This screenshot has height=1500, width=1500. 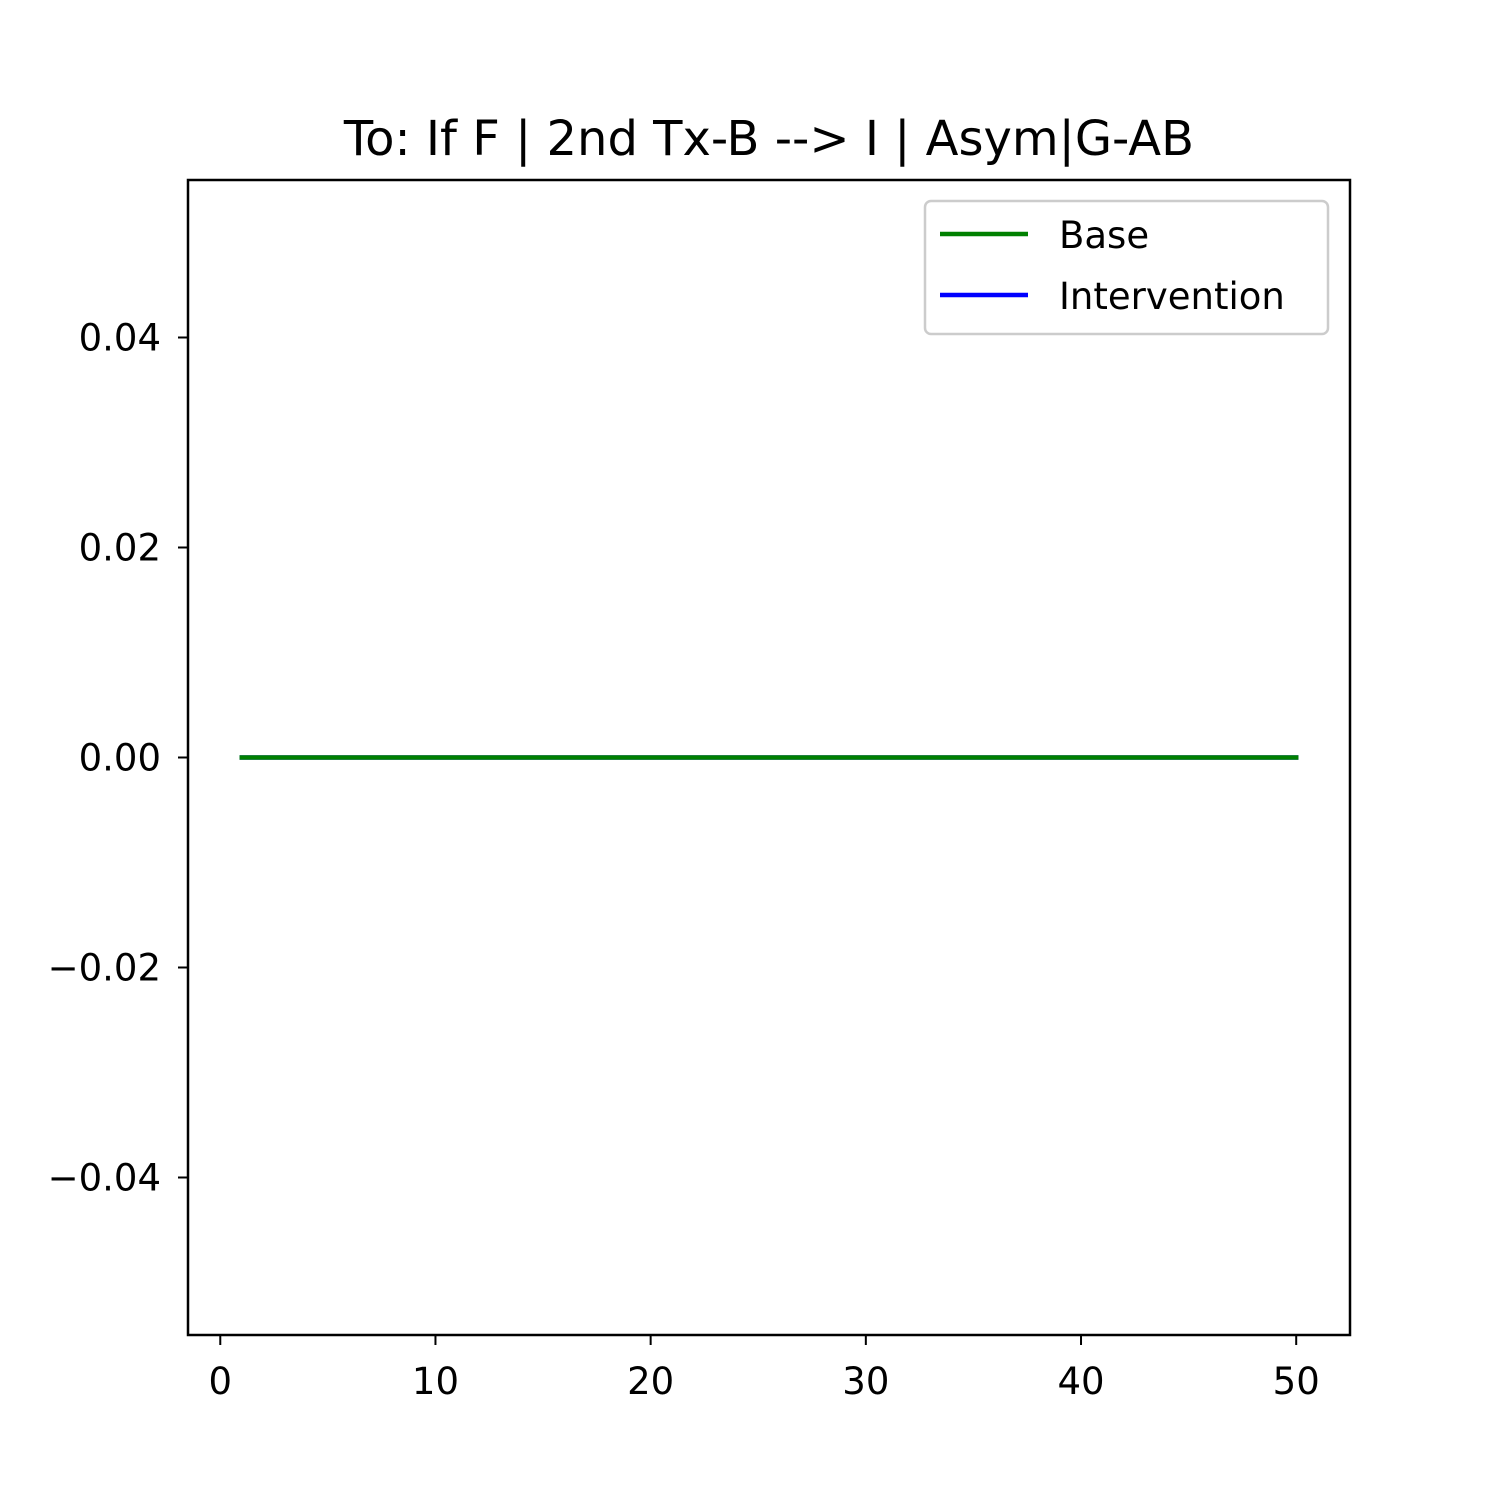 What do you see at coordinates (1126, 267) in the screenshot?
I see `legend: Base Intervention` at bounding box center [1126, 267].